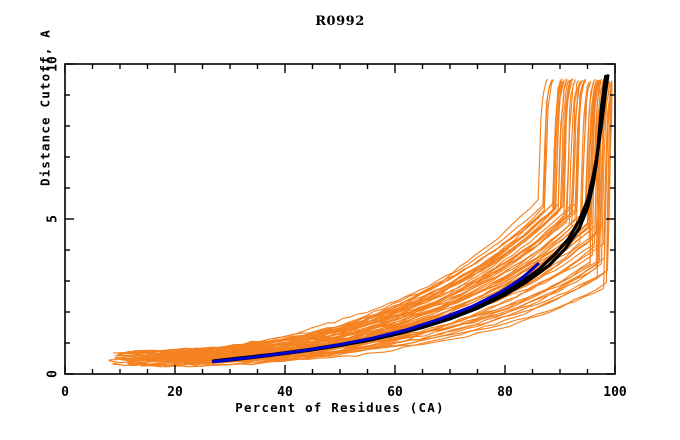 Image resolution: width=680 pixels, height=440 pixels. Describe the element at coordinates (53, 374) in the screenshot. I see `y-tick-label: 0` at that location.